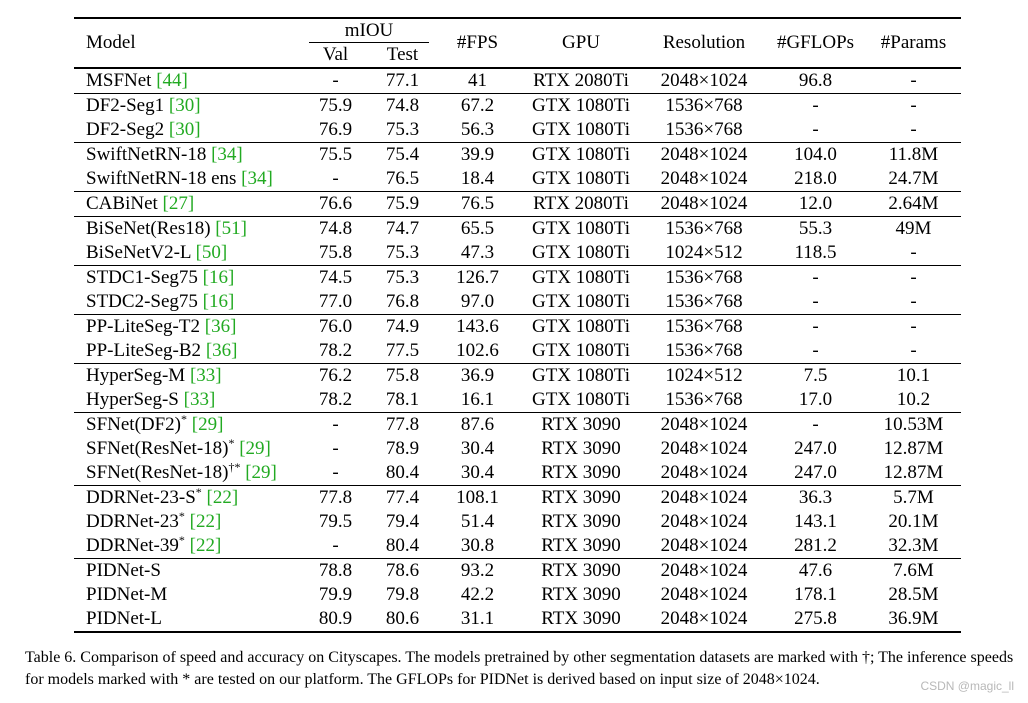 Image resolution: width=1028 pixels, height=703 pixels. I want to click on fps-cell: 18.4, so click(477, 178).